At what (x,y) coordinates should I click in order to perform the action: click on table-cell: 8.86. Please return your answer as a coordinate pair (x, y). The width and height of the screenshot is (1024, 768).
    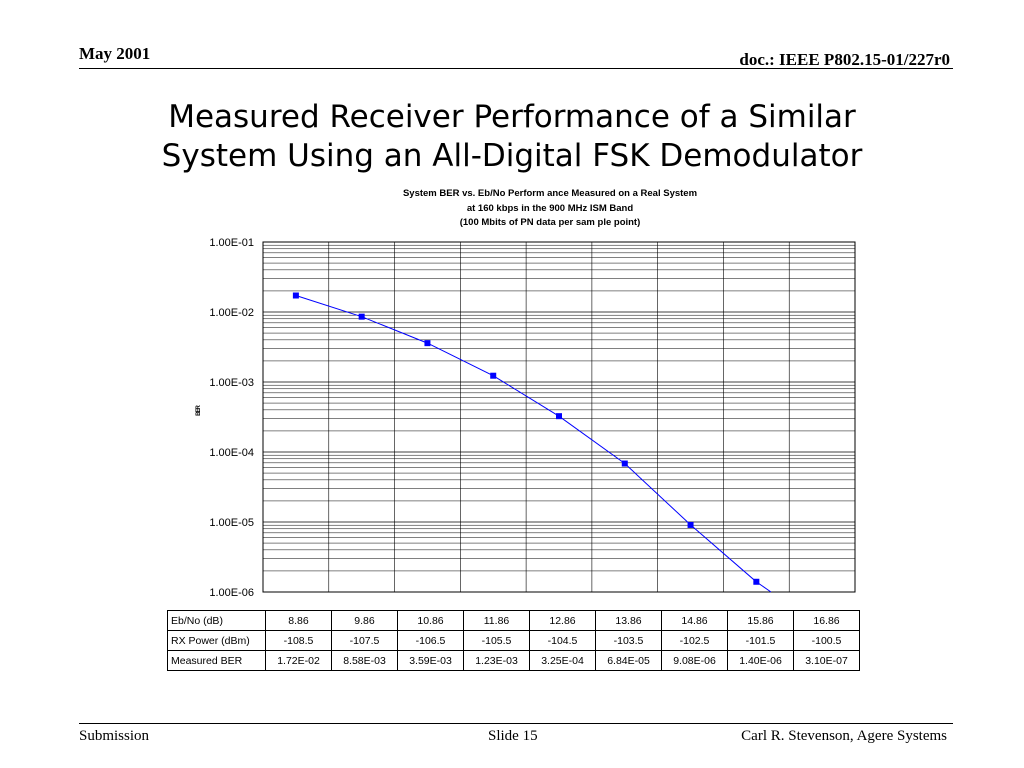
    Looking at the image, I should click on (298, 620).